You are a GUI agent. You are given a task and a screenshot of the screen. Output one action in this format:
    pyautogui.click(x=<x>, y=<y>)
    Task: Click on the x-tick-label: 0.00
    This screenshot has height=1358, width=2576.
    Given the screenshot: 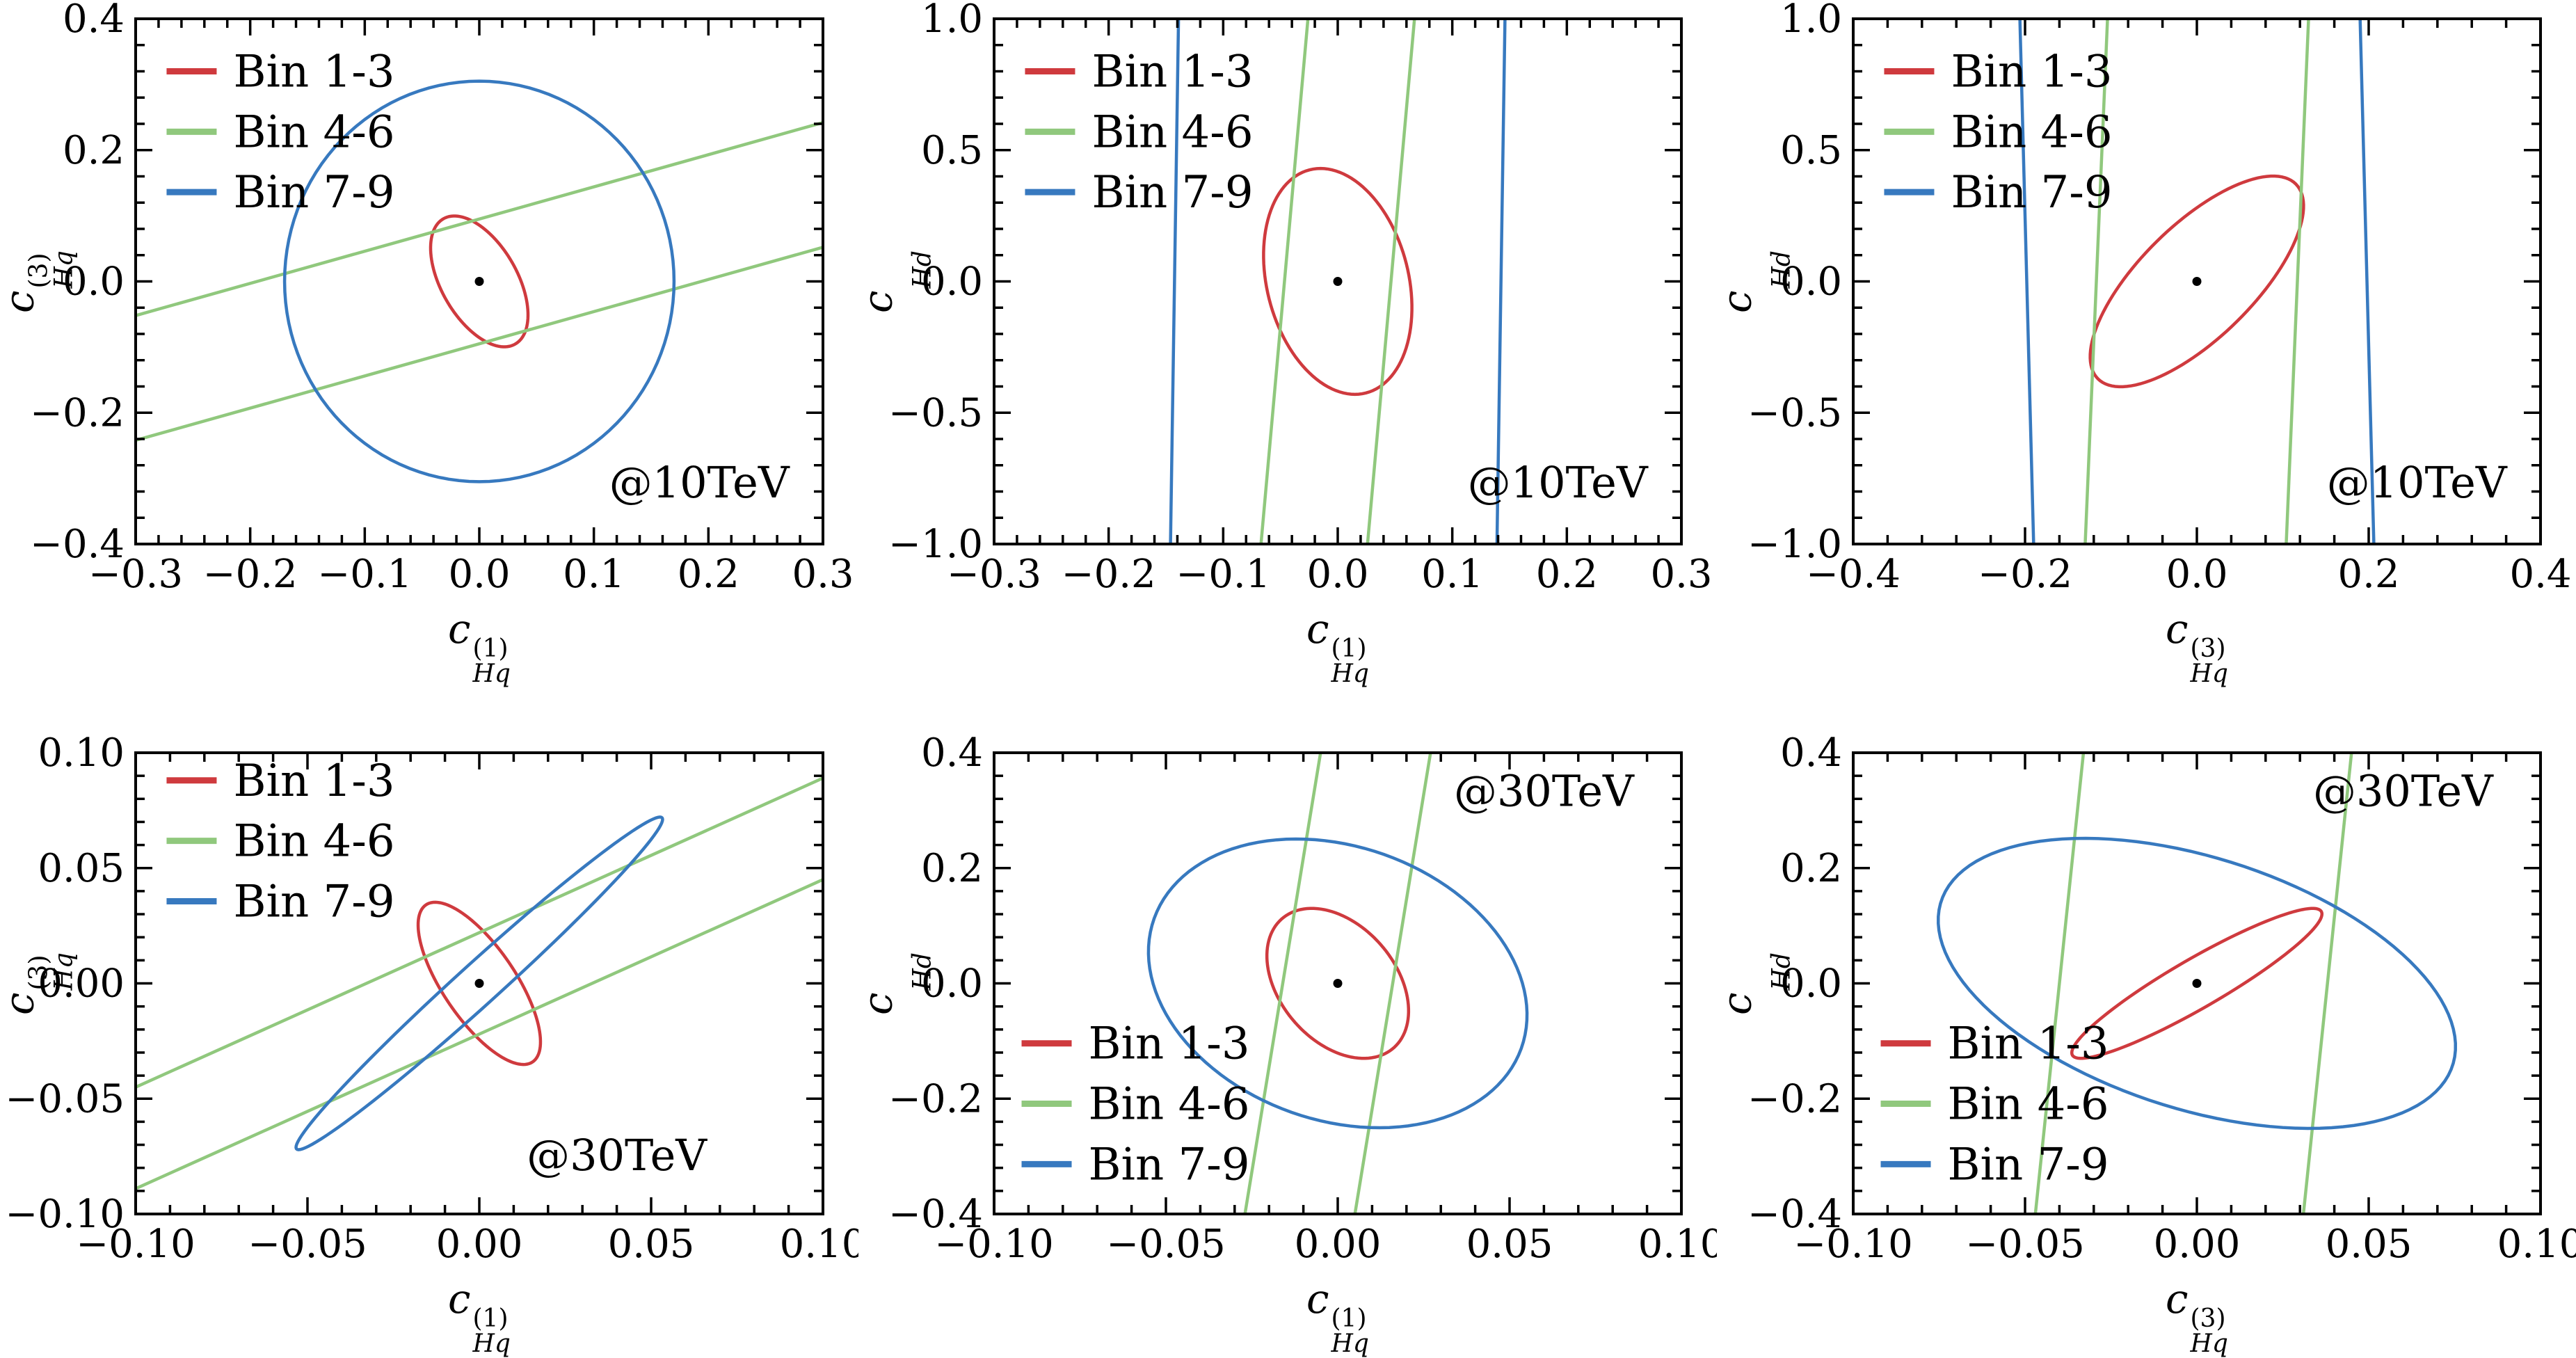 What is the action you would take?
    pyautogui.click(x=479, y=1244)
    